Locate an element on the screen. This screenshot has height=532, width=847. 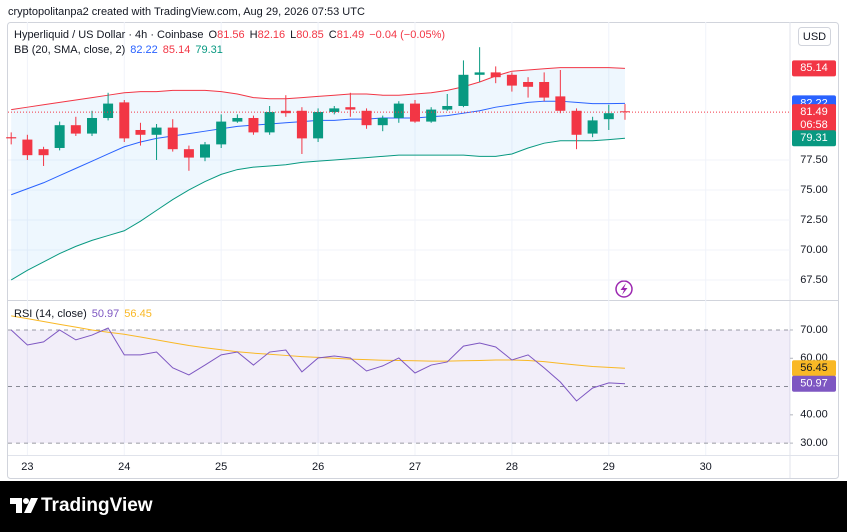
y-tick-label: 75.00 is located at coordinates (814, 190).